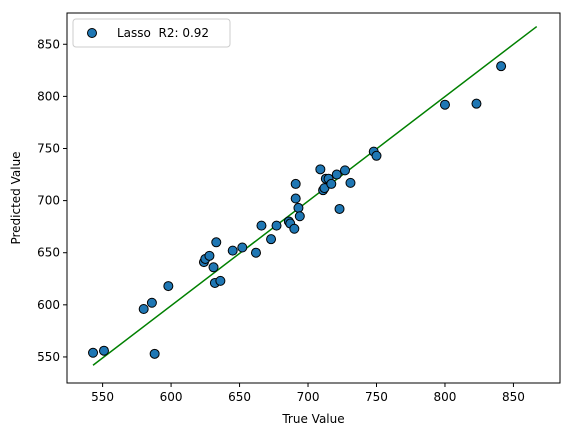 The image size is (575, 436). I want to click on x-tick-label: 850, so click(513, 397).